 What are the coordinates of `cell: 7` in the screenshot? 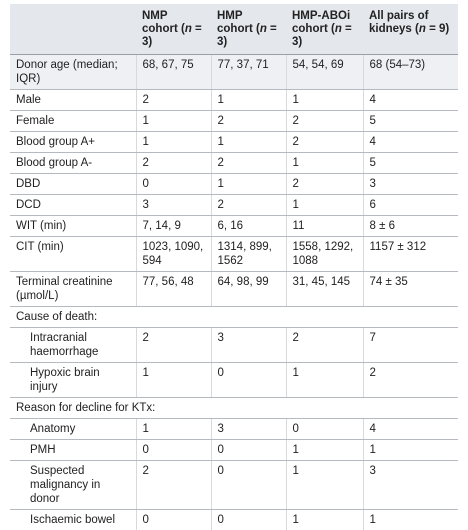 It's located at (410, 345).